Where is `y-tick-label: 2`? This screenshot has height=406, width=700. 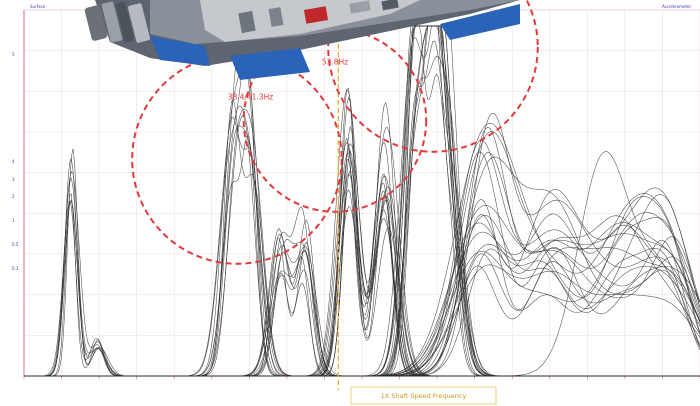
y-tick-label: 2 is located at coordinates (13, 196).